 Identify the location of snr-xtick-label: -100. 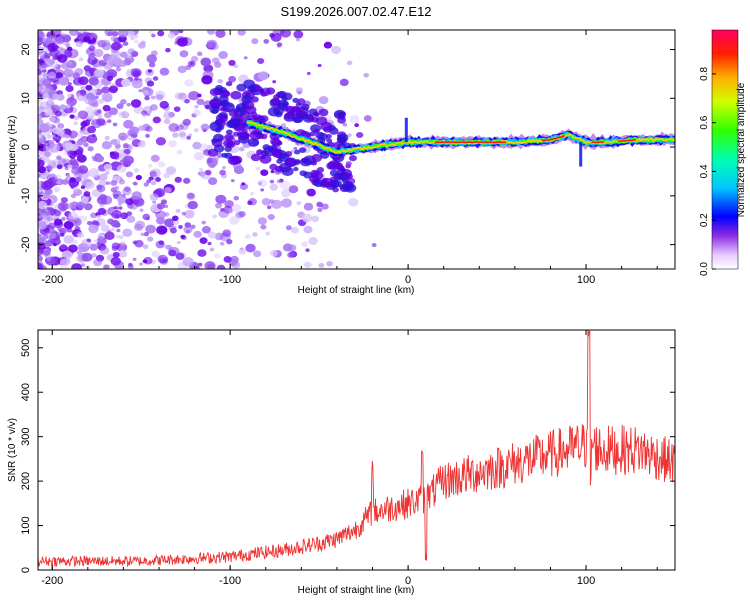
(230, 581).